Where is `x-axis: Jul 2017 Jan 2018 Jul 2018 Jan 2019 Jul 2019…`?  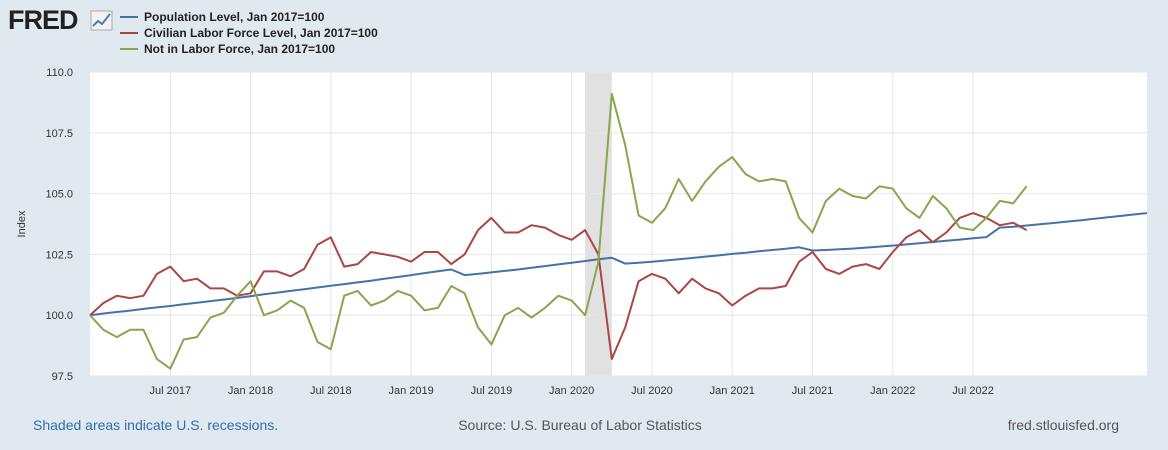
x-axis: Jul 2017 Jan 2018 Jul 2018 Jan 2019 Jul 2019… is located at coordinates (571, 391).